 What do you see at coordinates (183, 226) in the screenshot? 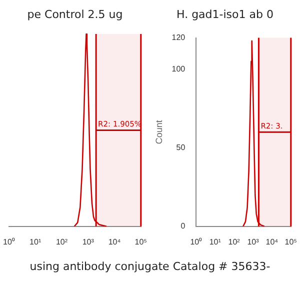
I see `y-tick-label: 0` at bounding box center [183, 226].